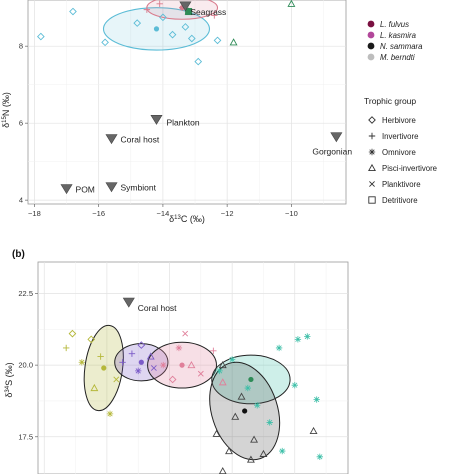  Describe the element at coordinates (227, 213) in the screenshot. I see `x-tick-label: −12` at that location.